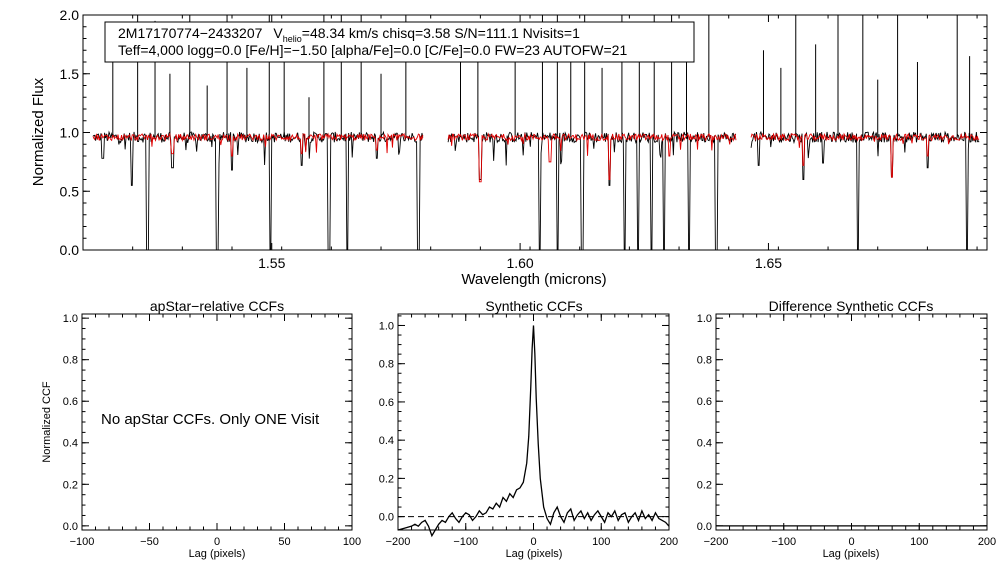 The width and height of the screenshot is (1008, 576). I want to click on apstar-ccf-x-axis-label: Lag (pixels), so click(217, 554).